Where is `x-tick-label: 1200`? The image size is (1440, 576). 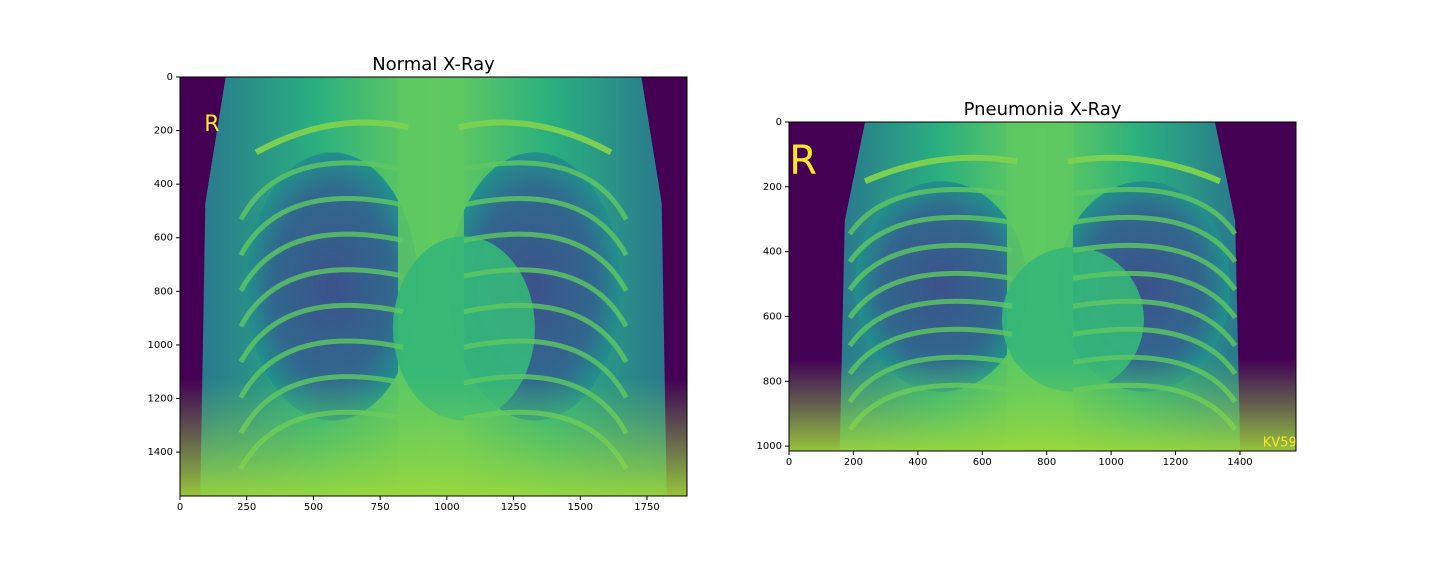 x-tick-label: 1200 is located at coordinates (1175, 462).